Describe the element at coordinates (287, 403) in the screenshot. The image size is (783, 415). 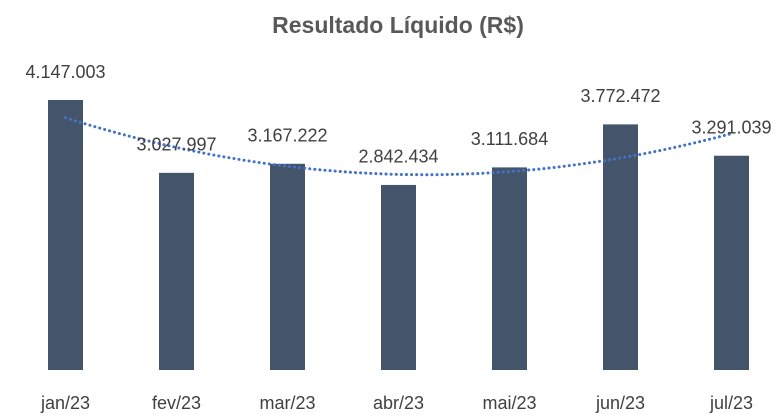
I see `x-tick-label: mar/23` at that location.